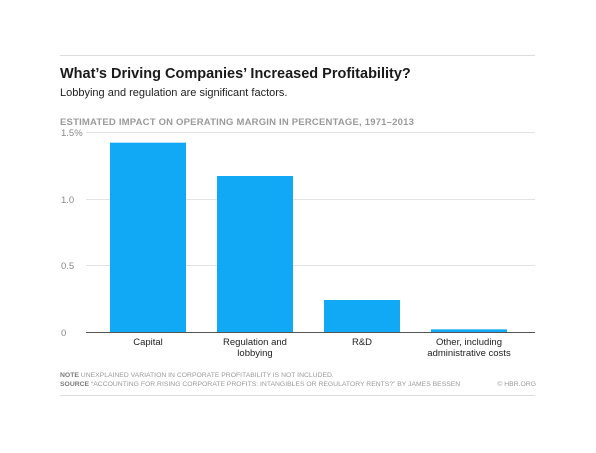  What do you see at coordinates (67, 200) in the screenshot?
I see `y-tick-label: 1.0` at bounding box center [67, 200].